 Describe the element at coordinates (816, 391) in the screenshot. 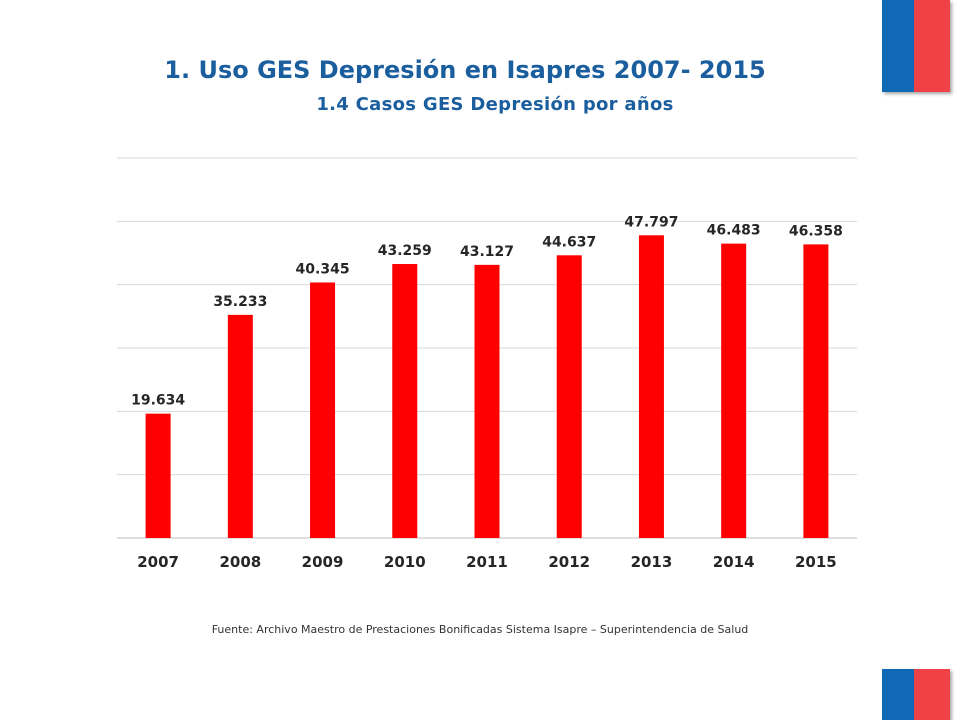

I see `bar-2015` at that location.